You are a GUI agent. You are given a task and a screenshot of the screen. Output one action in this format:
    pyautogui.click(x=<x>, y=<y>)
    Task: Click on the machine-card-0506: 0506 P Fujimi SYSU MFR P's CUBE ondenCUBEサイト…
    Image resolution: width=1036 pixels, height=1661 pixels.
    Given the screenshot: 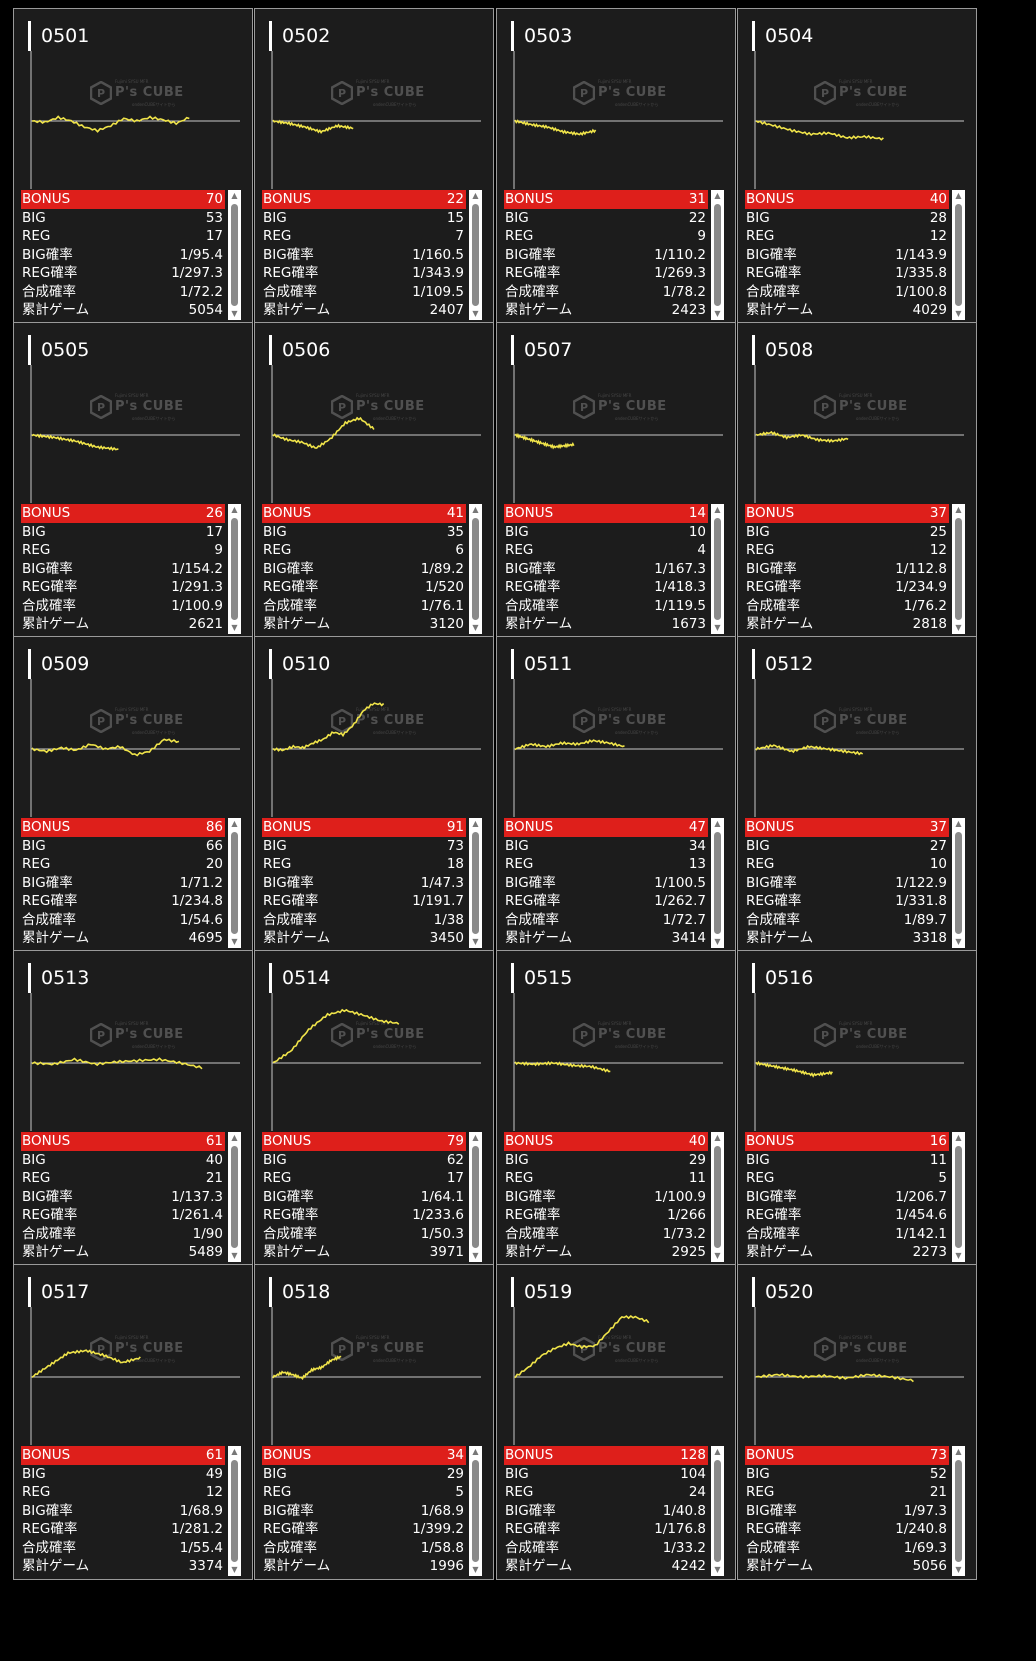 What is the action you would take?
    pyautogui.click(x=374, y=480)
    